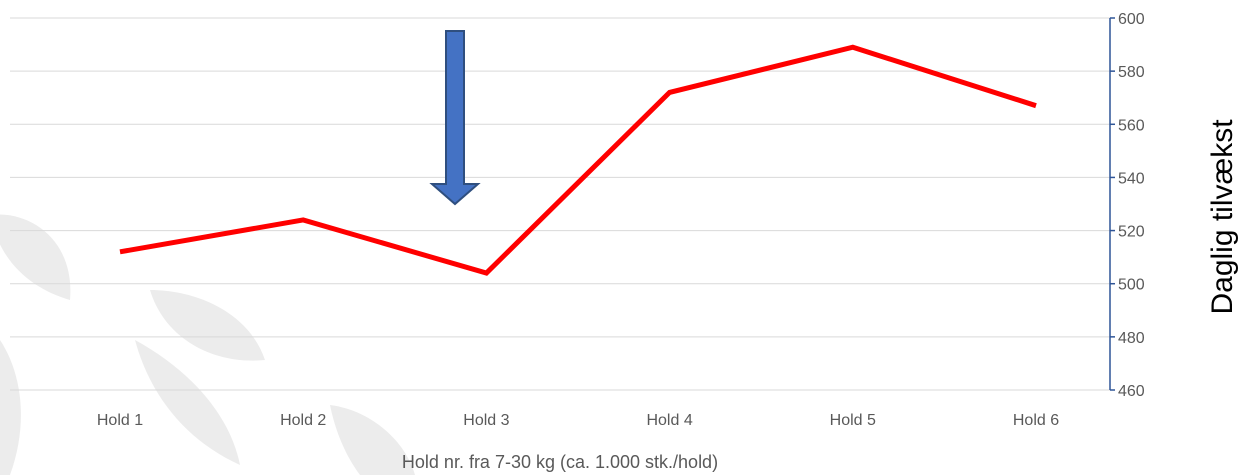 The height and width of the screenshot is (475, 1245). Describe the element at coordinates (1131, 205) in the screenshot. I see `y-tick-labels: 460 480 500 520 540 560 580 600` at that location.